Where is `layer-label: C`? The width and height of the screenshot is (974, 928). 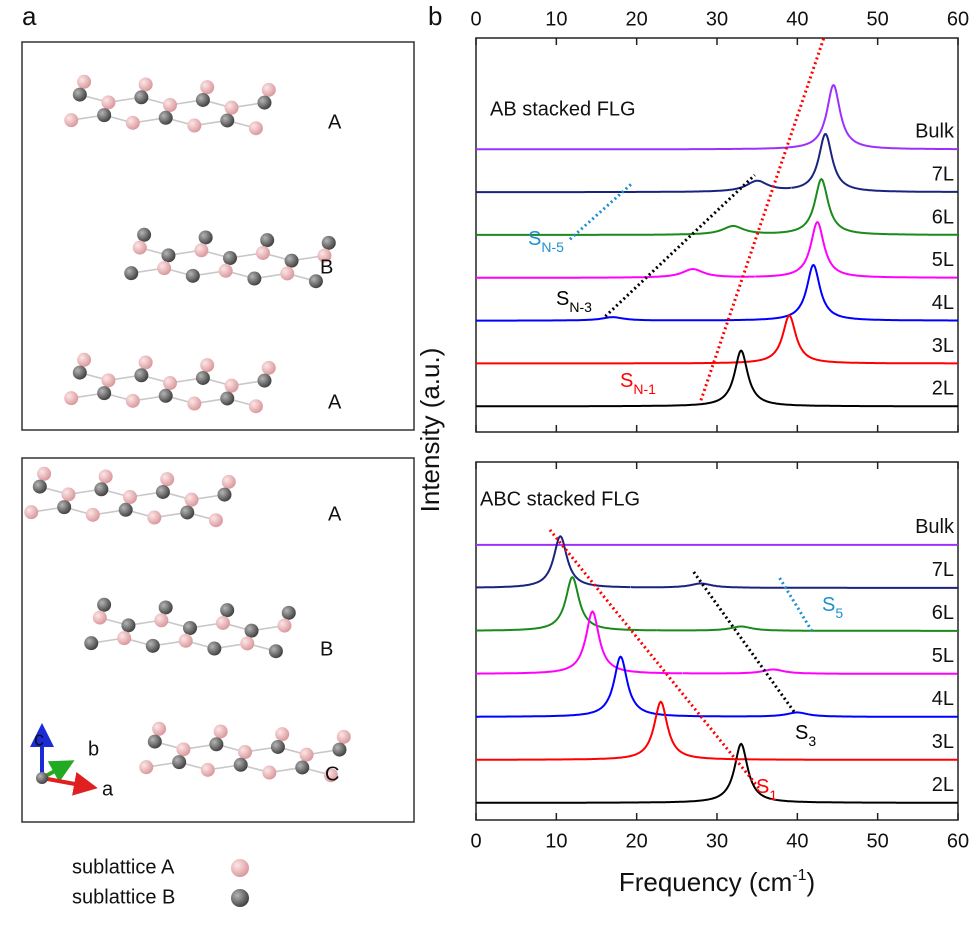
layer-label: C is located at coordinates (332, 774).